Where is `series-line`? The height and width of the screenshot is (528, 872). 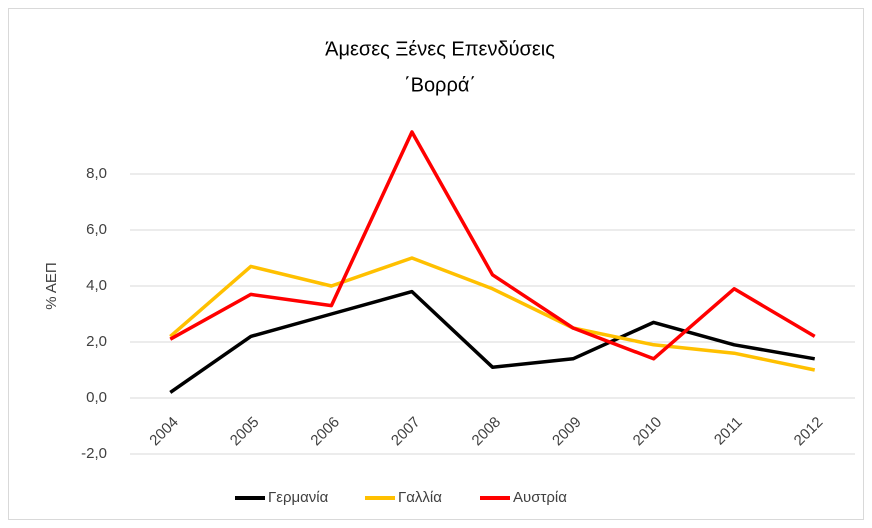 series-line is located at coordinates (492, 341).